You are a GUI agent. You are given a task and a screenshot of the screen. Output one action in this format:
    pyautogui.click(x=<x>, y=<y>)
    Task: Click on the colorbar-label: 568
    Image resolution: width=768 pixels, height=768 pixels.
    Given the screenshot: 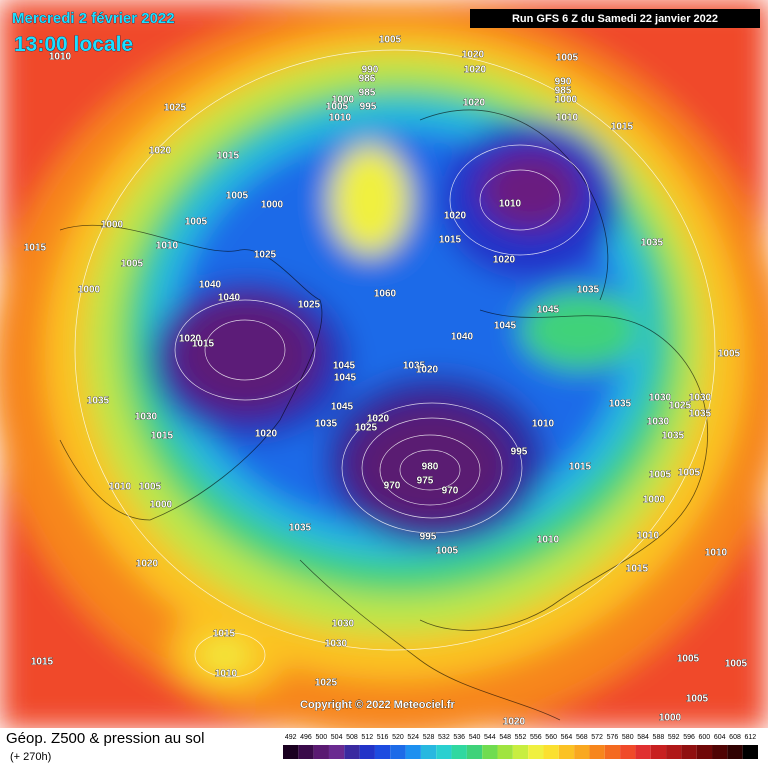 What is the action you would take?
    pyautogui.click(x=582, y=737)
    